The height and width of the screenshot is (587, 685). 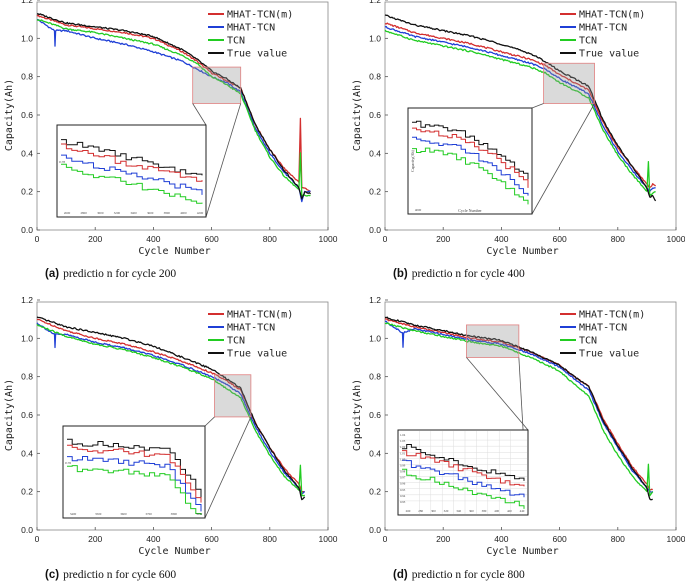 I want to click on inset-y-tick-label: 0.93, so click(x=403, y=502).